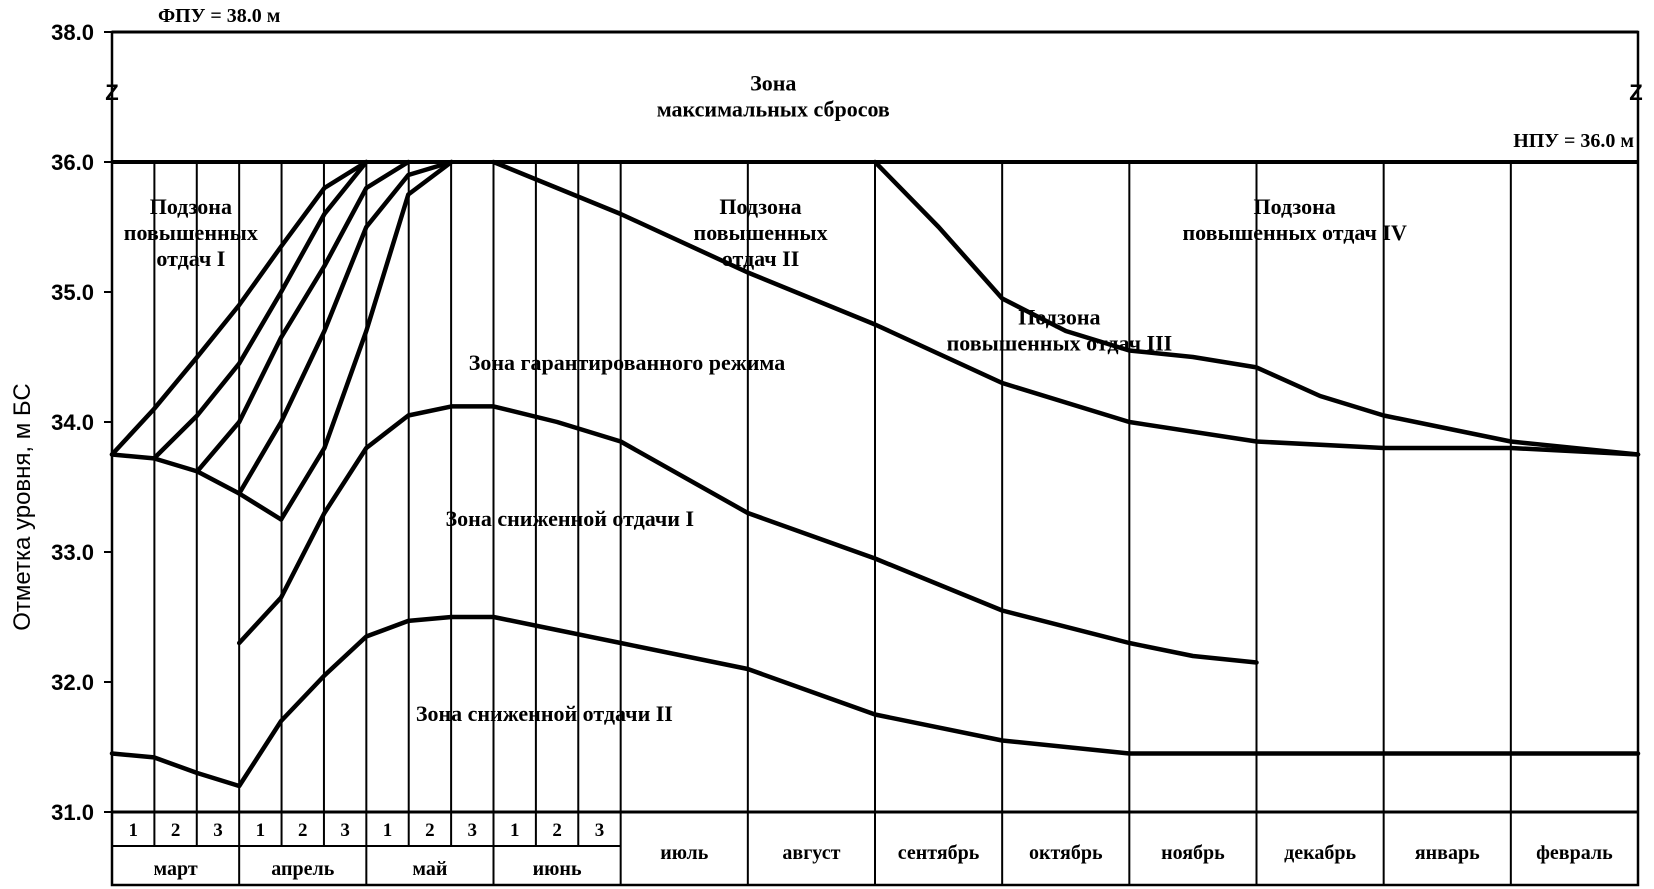 The width and height of the screenshot is (1654, 889). What do you see at coordinates (544, 713) in the screenshot?
I see `zone-label: Зона сниженной отдачи II` at bounding box center [544, 713].